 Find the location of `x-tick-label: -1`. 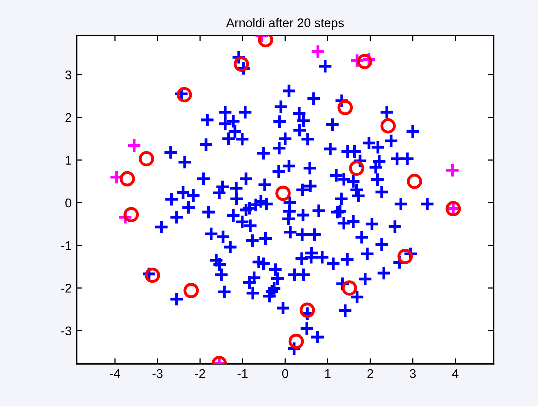

x-tick-label: -1 is located at coordinates (243, 374).